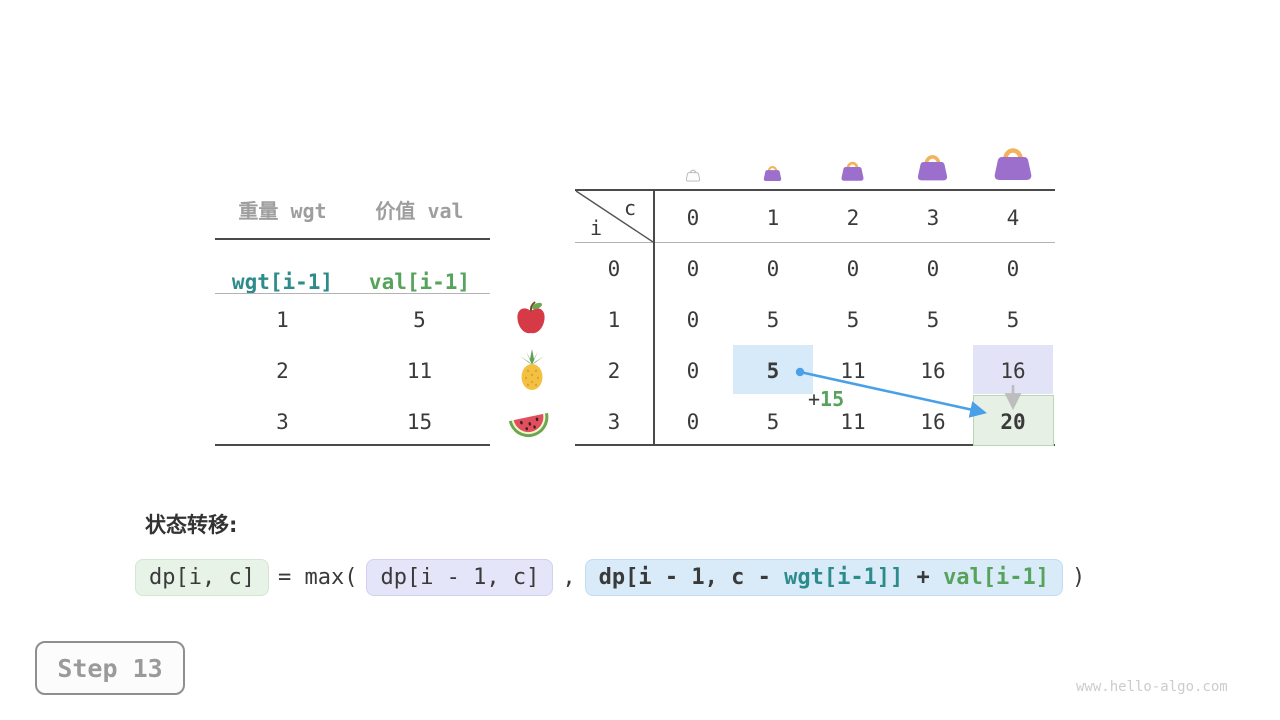 The width and height of the screenshot is (1280, 720). I want to click on dp-corner-col-var: c, so click(630, 208).